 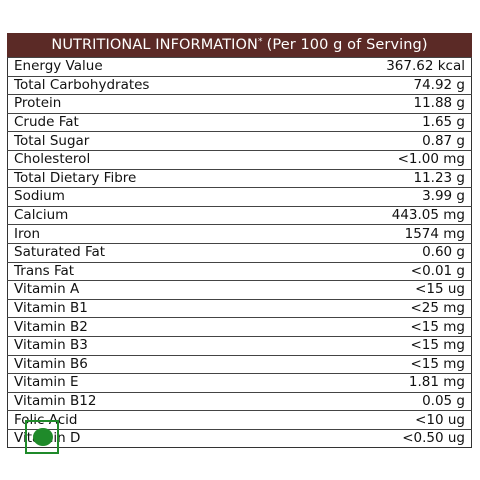 What do you see at coordinates (151, 401) in the screenshot?
I see `nutrient-name: Vitamin B12` at bounding box center [151, 401].